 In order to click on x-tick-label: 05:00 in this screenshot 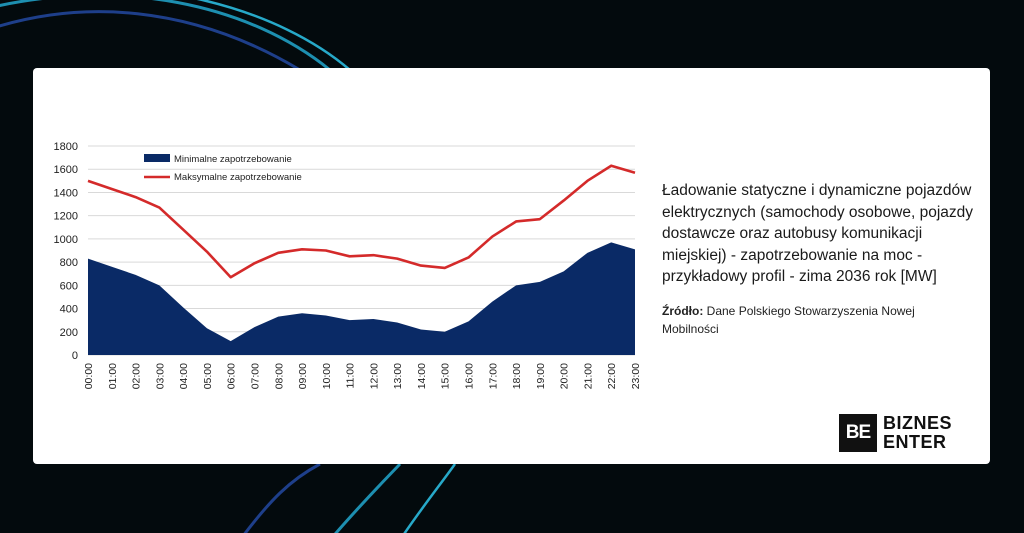, I will do `click(208, 376)`.